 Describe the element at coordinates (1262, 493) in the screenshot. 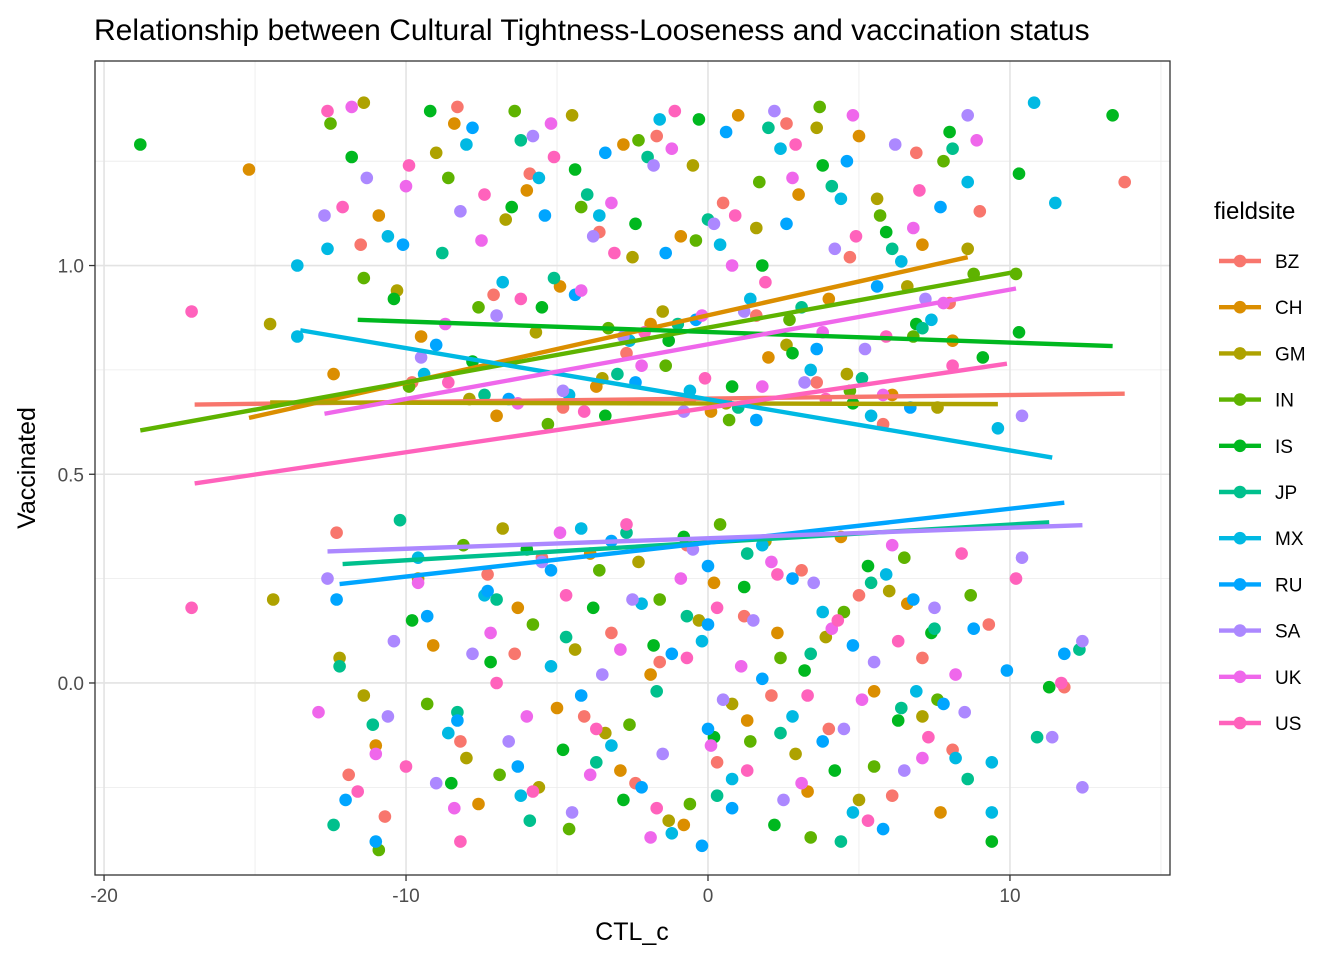

I see `legend-items: BZ CH GM IN IS JP MX RU SA UK US` at that location.